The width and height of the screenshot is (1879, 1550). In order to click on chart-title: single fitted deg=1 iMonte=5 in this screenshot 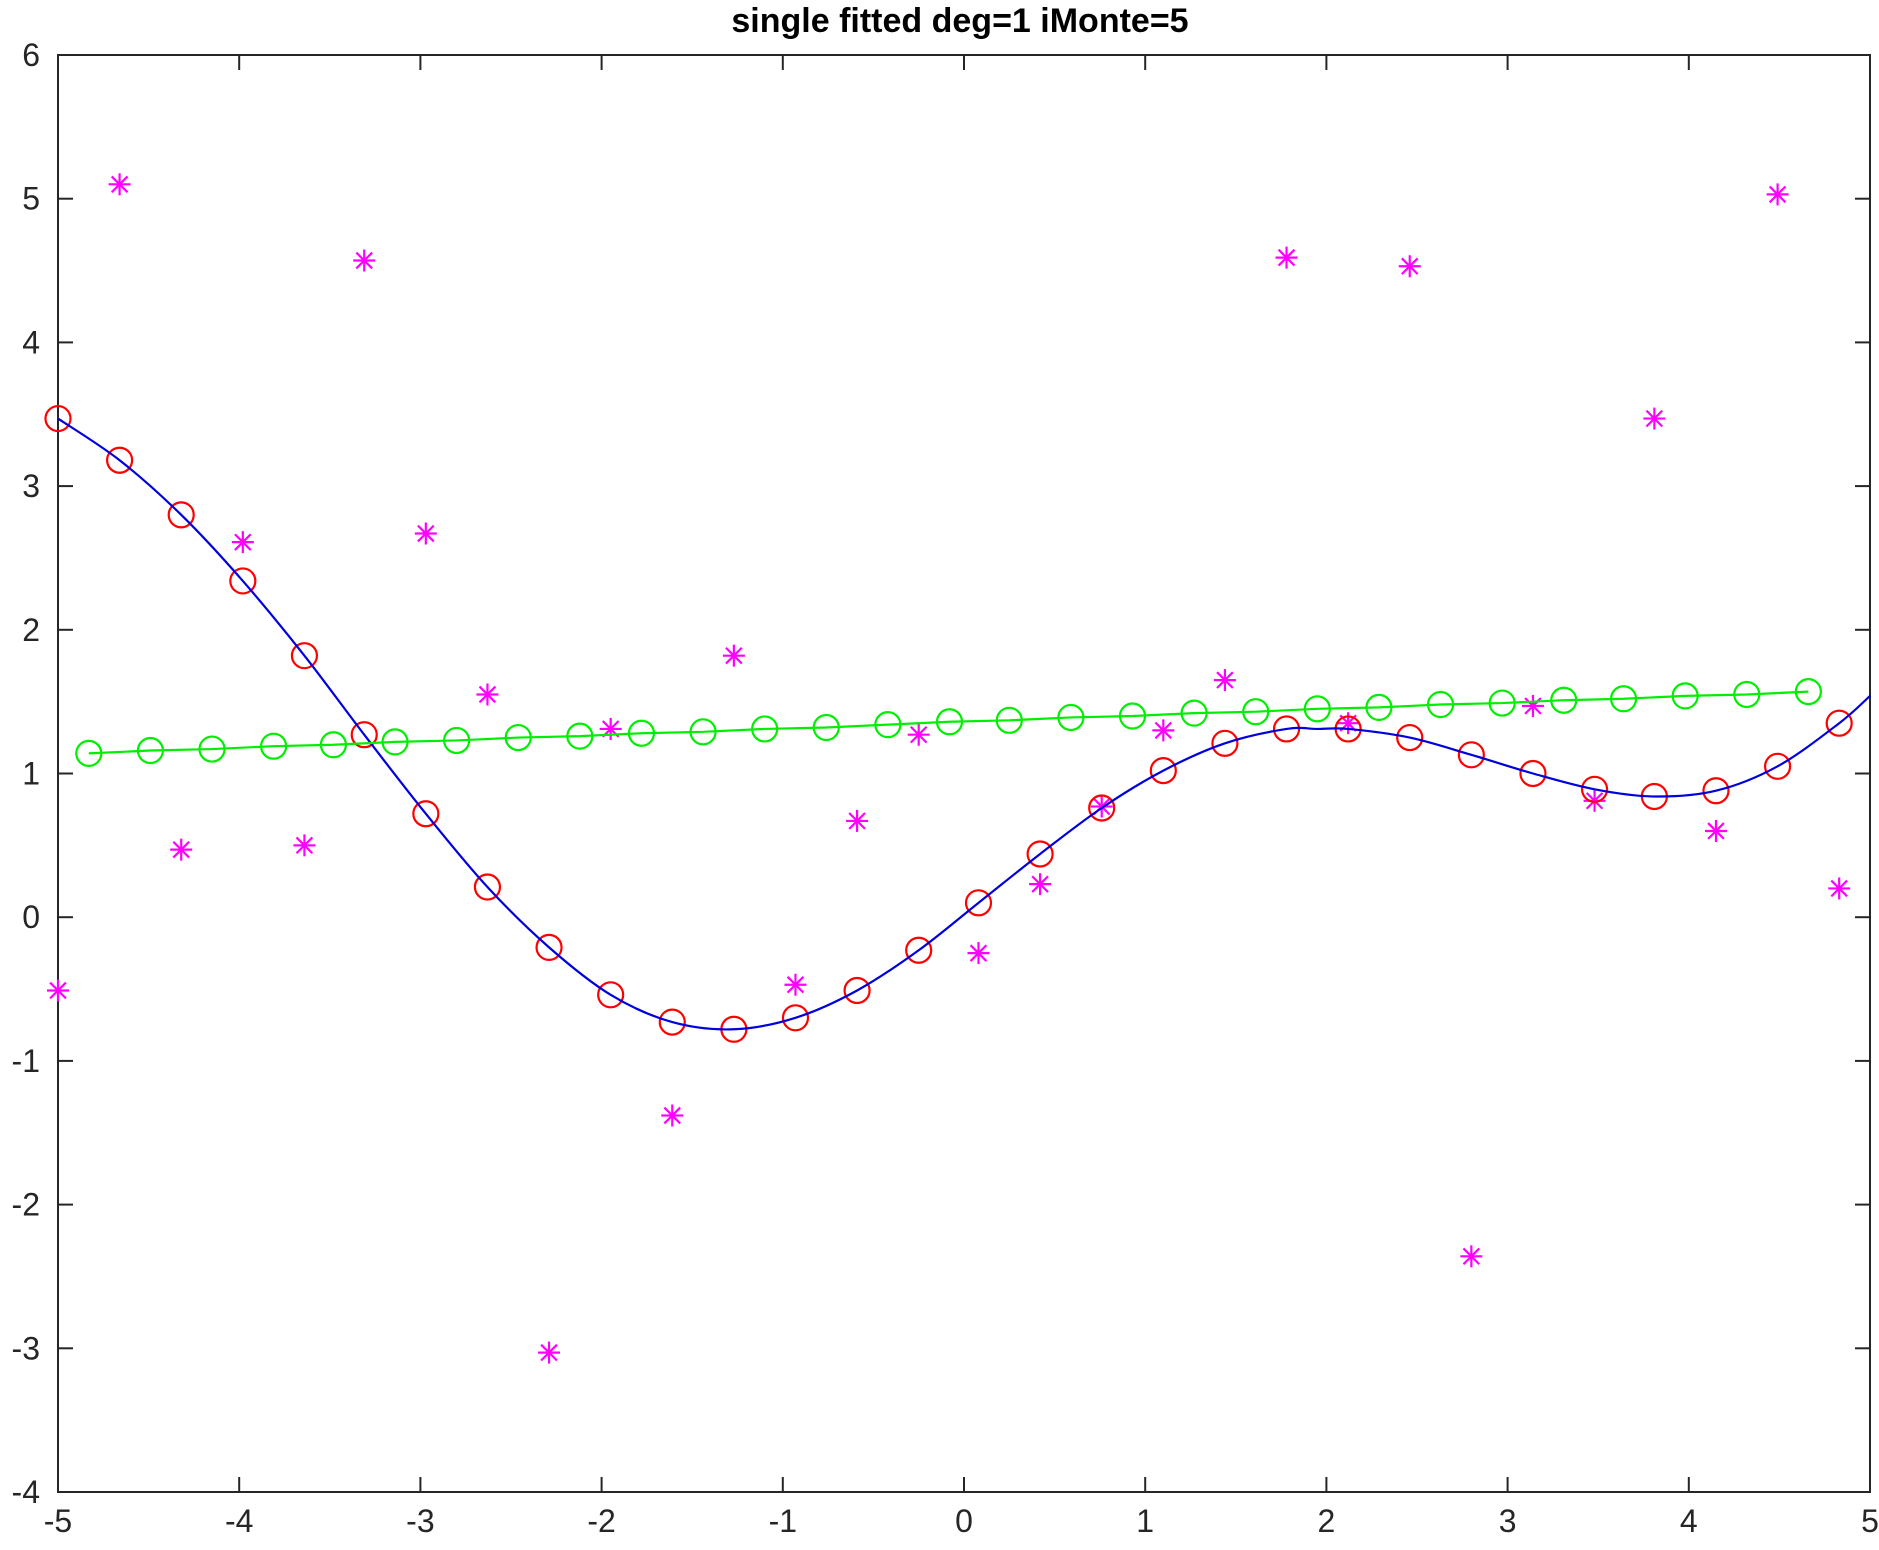, I will do `click(959, 21)`.